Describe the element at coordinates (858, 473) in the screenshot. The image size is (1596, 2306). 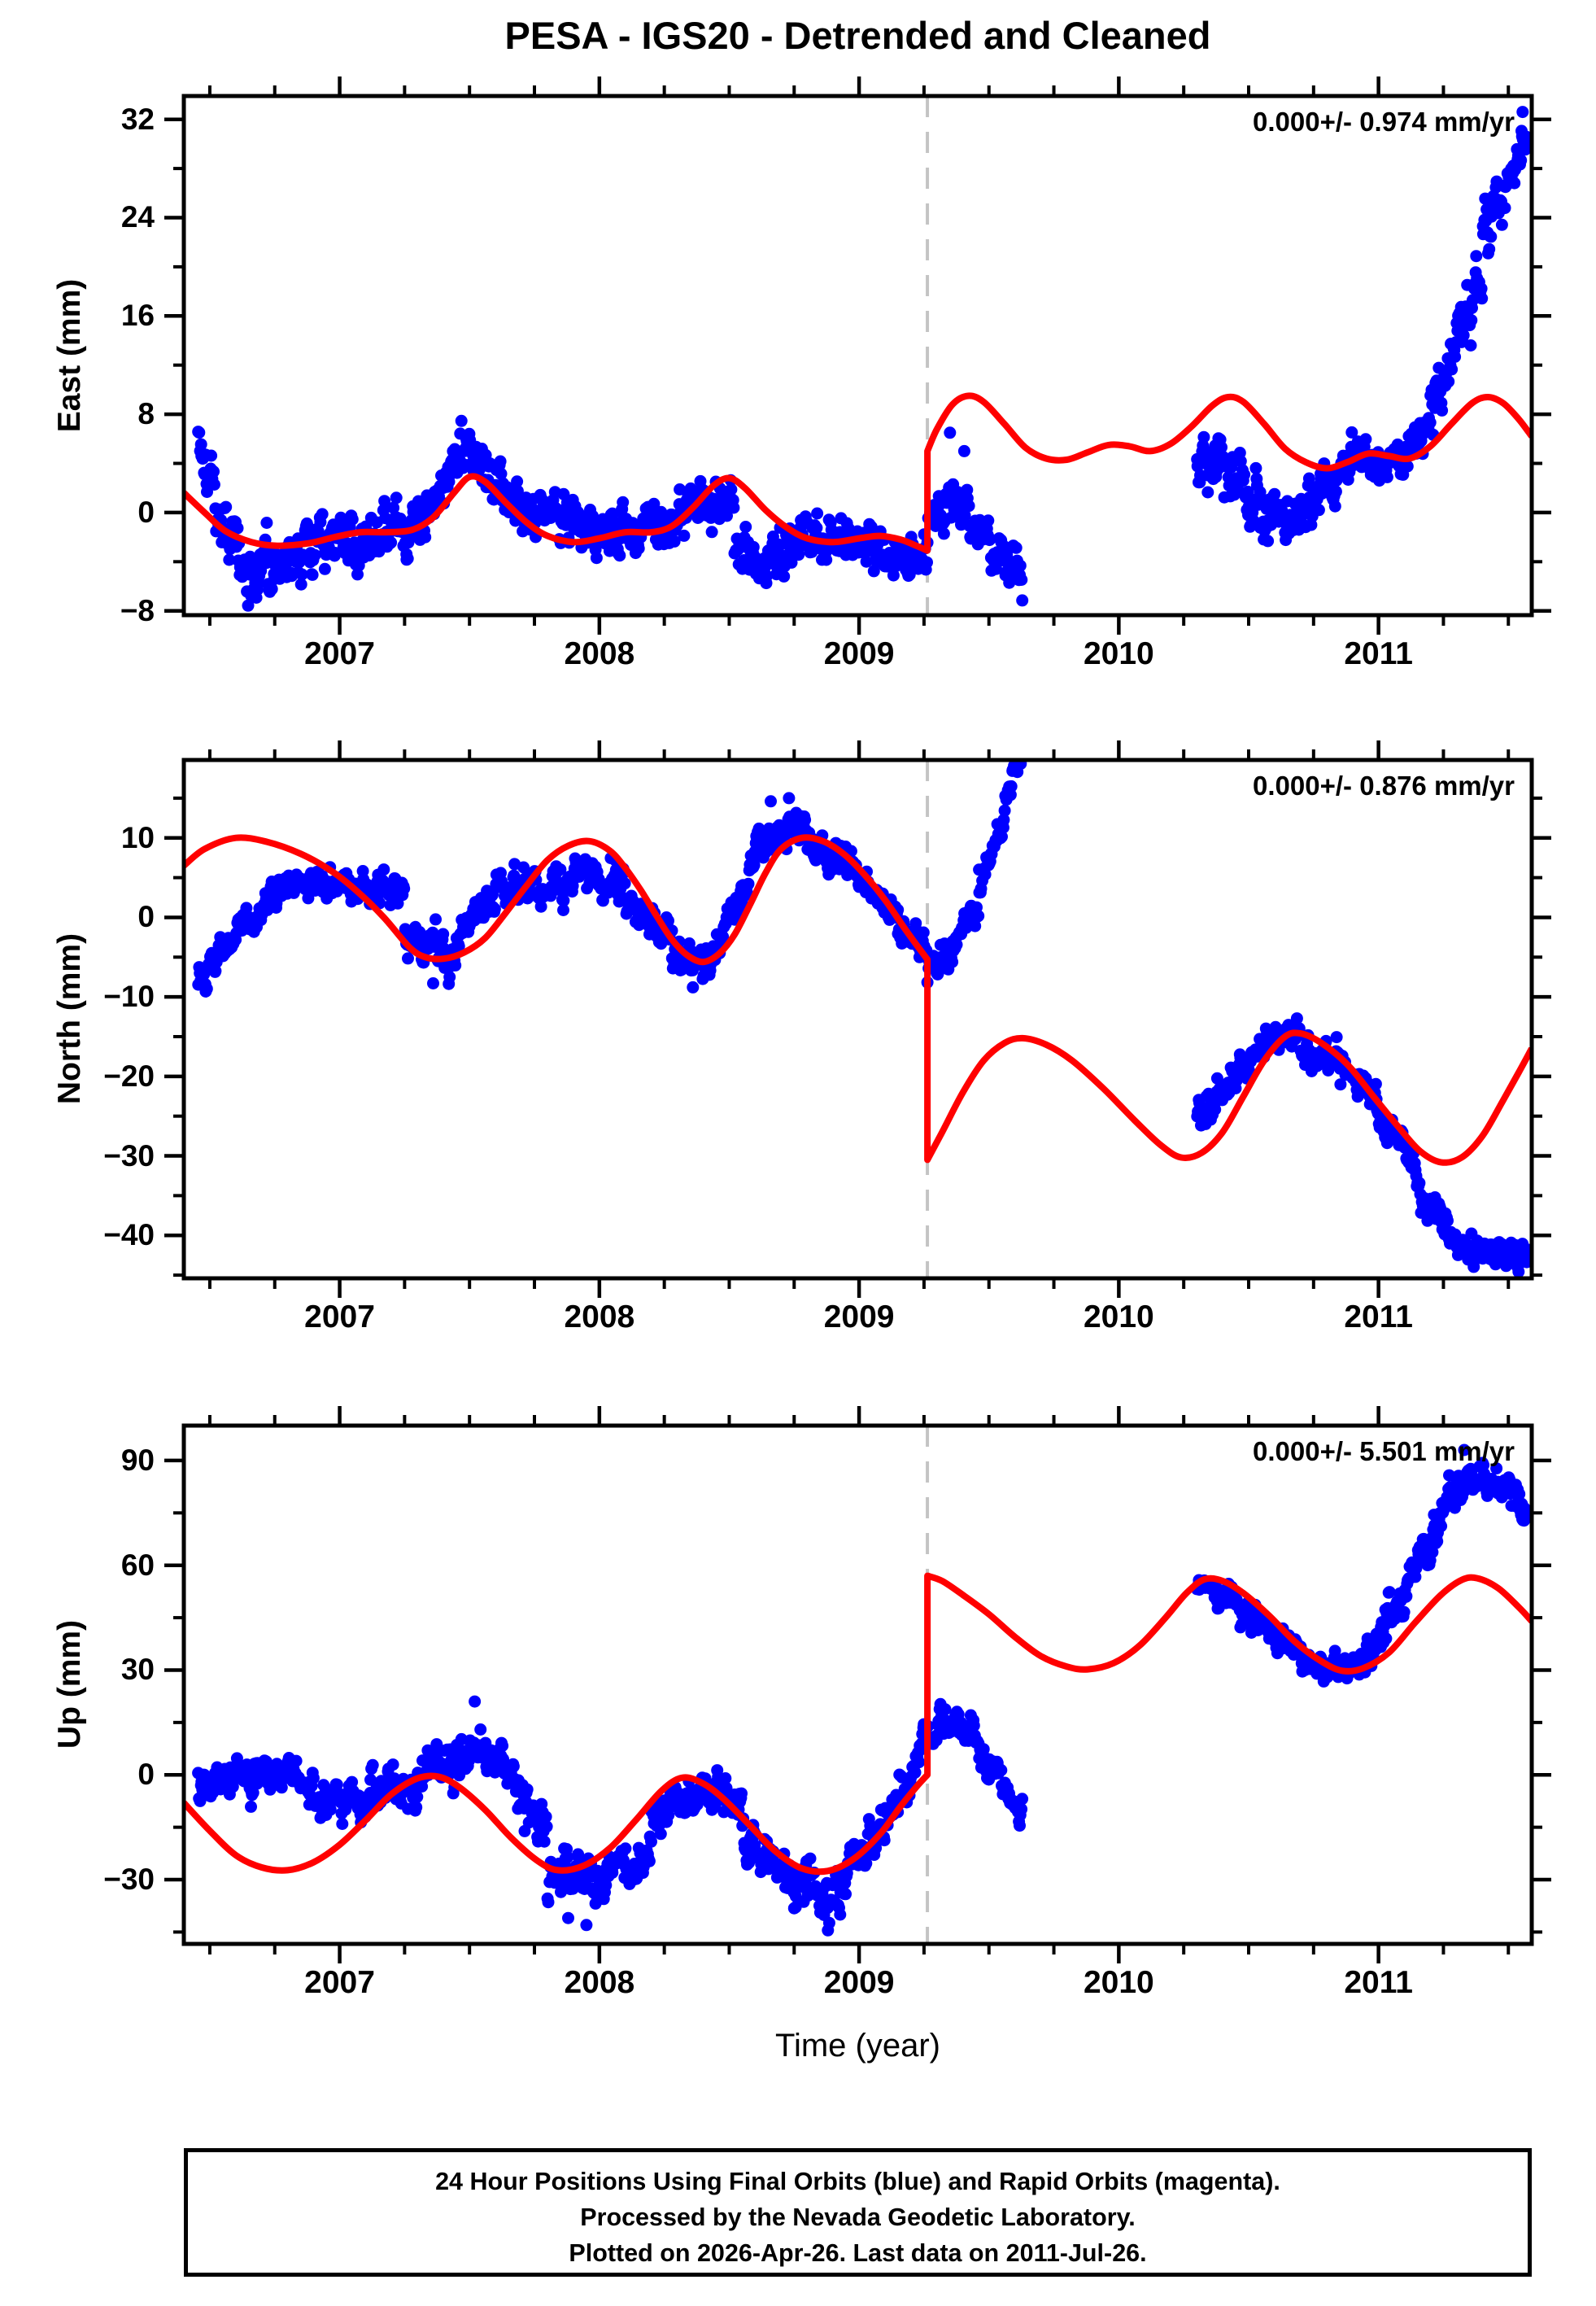
I see `east-model-curve` at that location.